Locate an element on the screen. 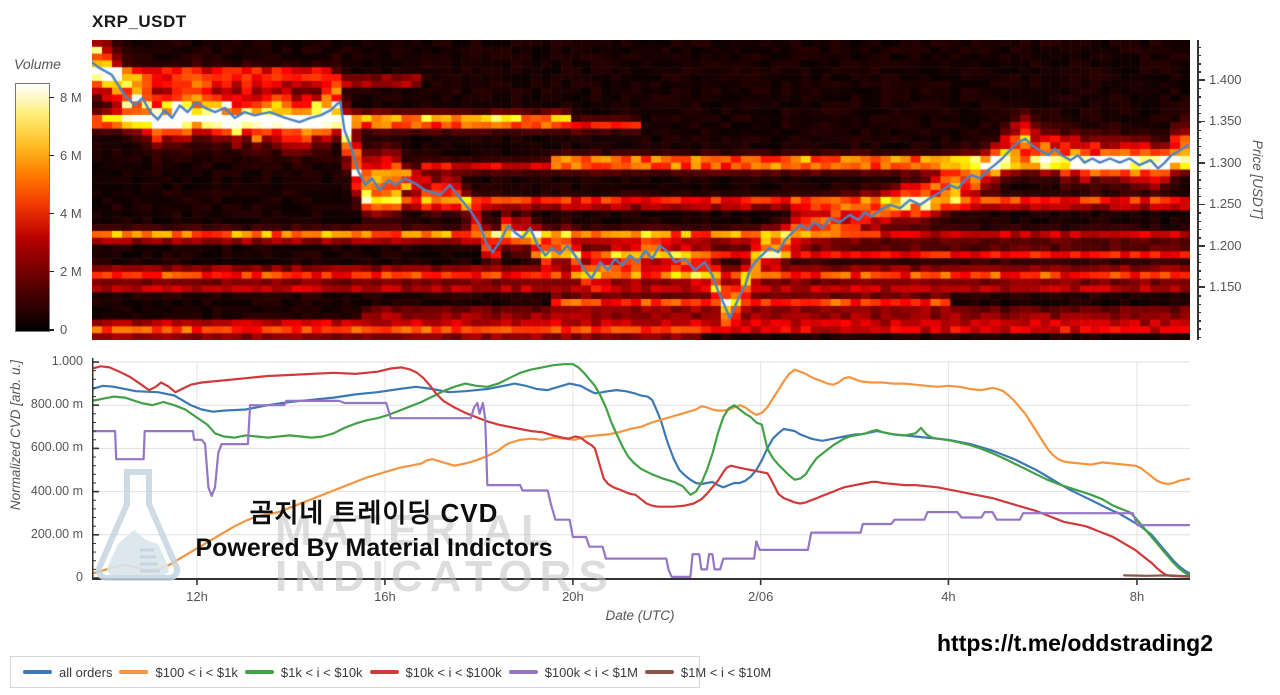  cvd-tick-label: 1.000 is located at coordinates (67, 361).